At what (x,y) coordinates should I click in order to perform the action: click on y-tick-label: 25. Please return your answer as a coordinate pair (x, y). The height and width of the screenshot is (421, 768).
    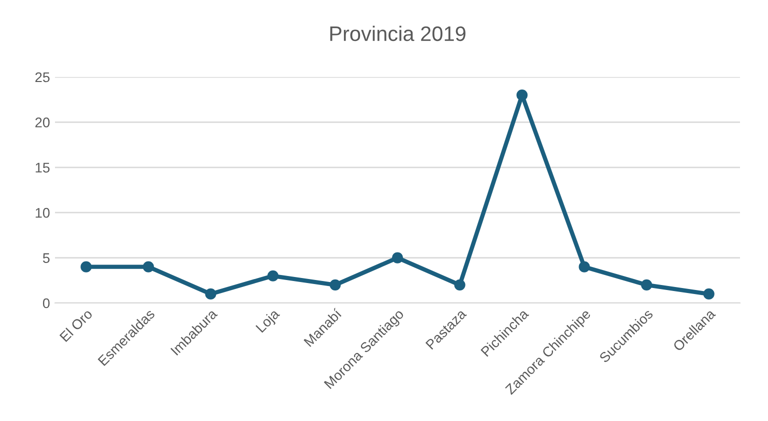
    Looking at the image, I should click on (42, 77).